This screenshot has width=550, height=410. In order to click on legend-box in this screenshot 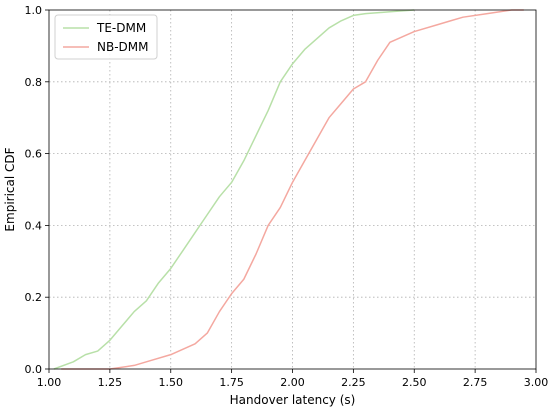, I will do `click(106, 37)`.